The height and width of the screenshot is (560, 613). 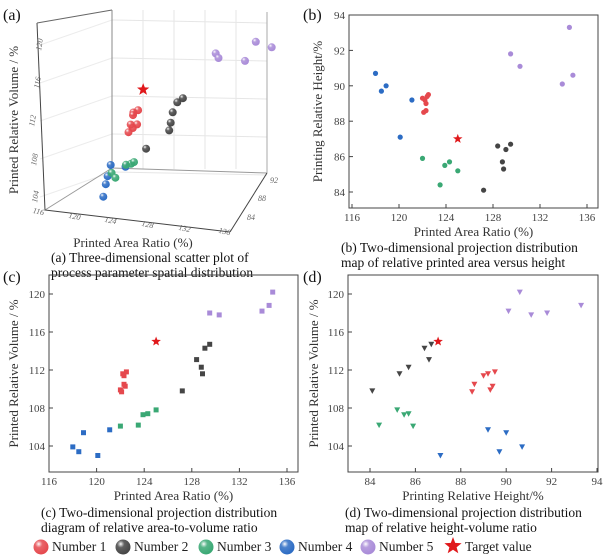 What do you see at coordinates (340, 193) in the screenshot?
I see `y-tick-label: 84` at bounding box center [340, 193].